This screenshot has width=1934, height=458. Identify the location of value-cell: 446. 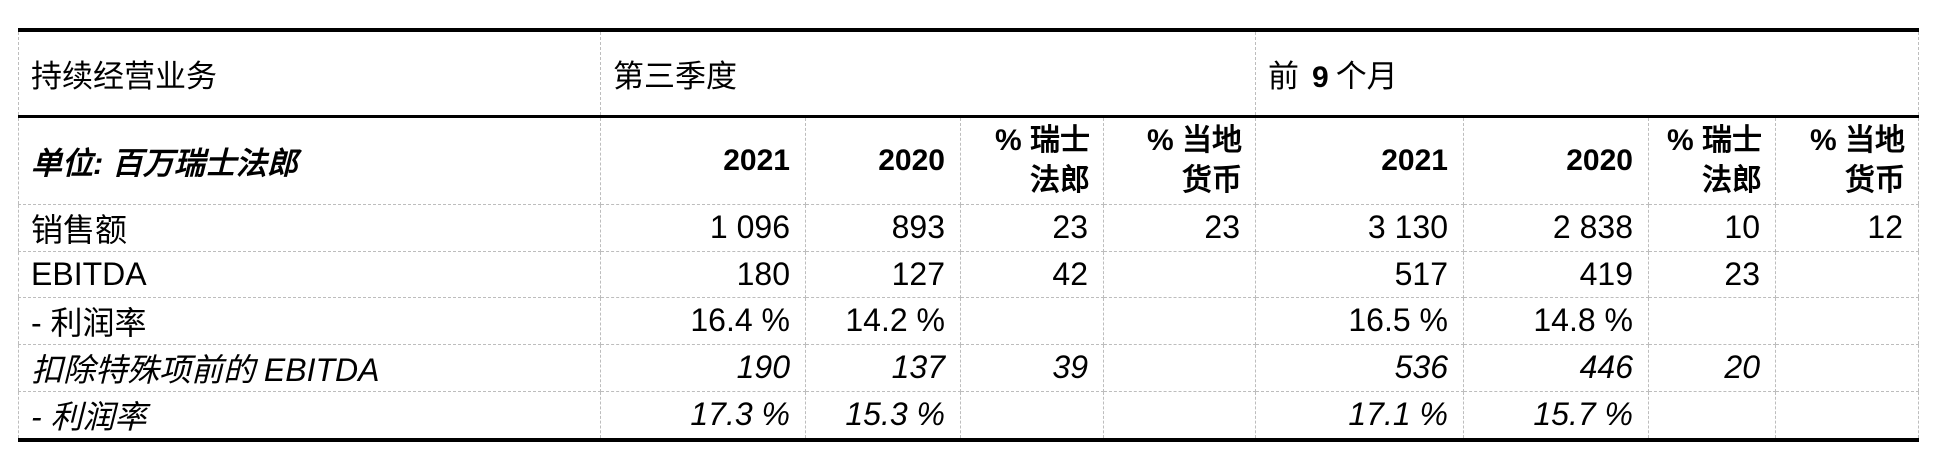
(1556, 368).